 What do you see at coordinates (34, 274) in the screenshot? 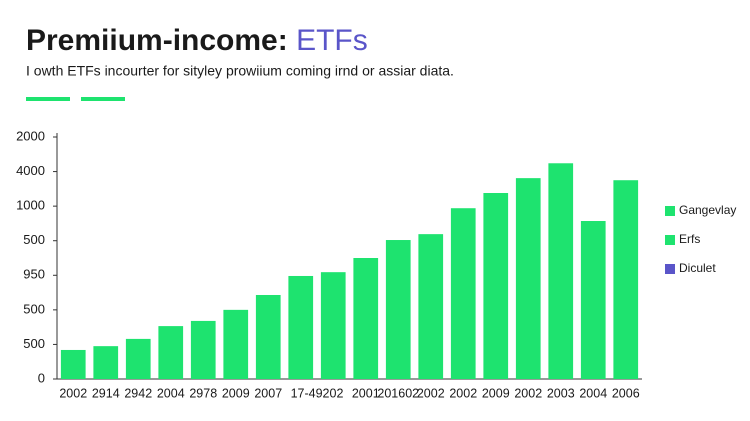
I see `y-tick-label: 950` at bounding box center [34, 274].